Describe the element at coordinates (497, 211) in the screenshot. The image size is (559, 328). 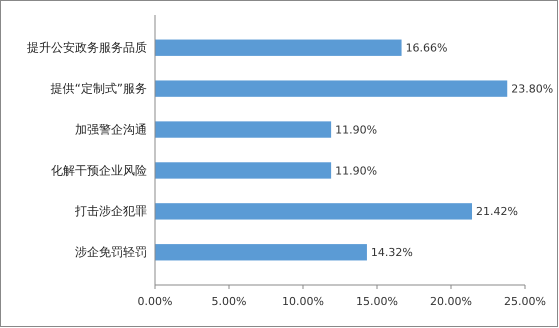
I see `data-label: 21.42%` at that location.